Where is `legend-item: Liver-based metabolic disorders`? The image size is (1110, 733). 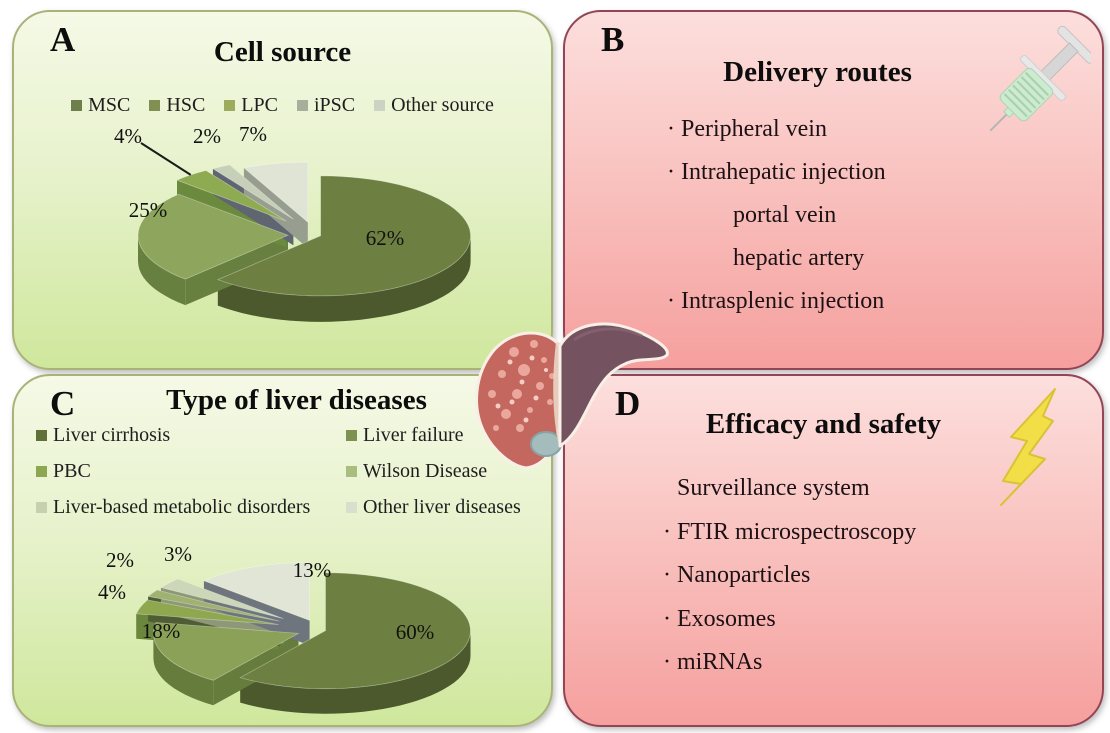
legend-item: Liver-based metabolic disorders is located at coordinates (191, 507).